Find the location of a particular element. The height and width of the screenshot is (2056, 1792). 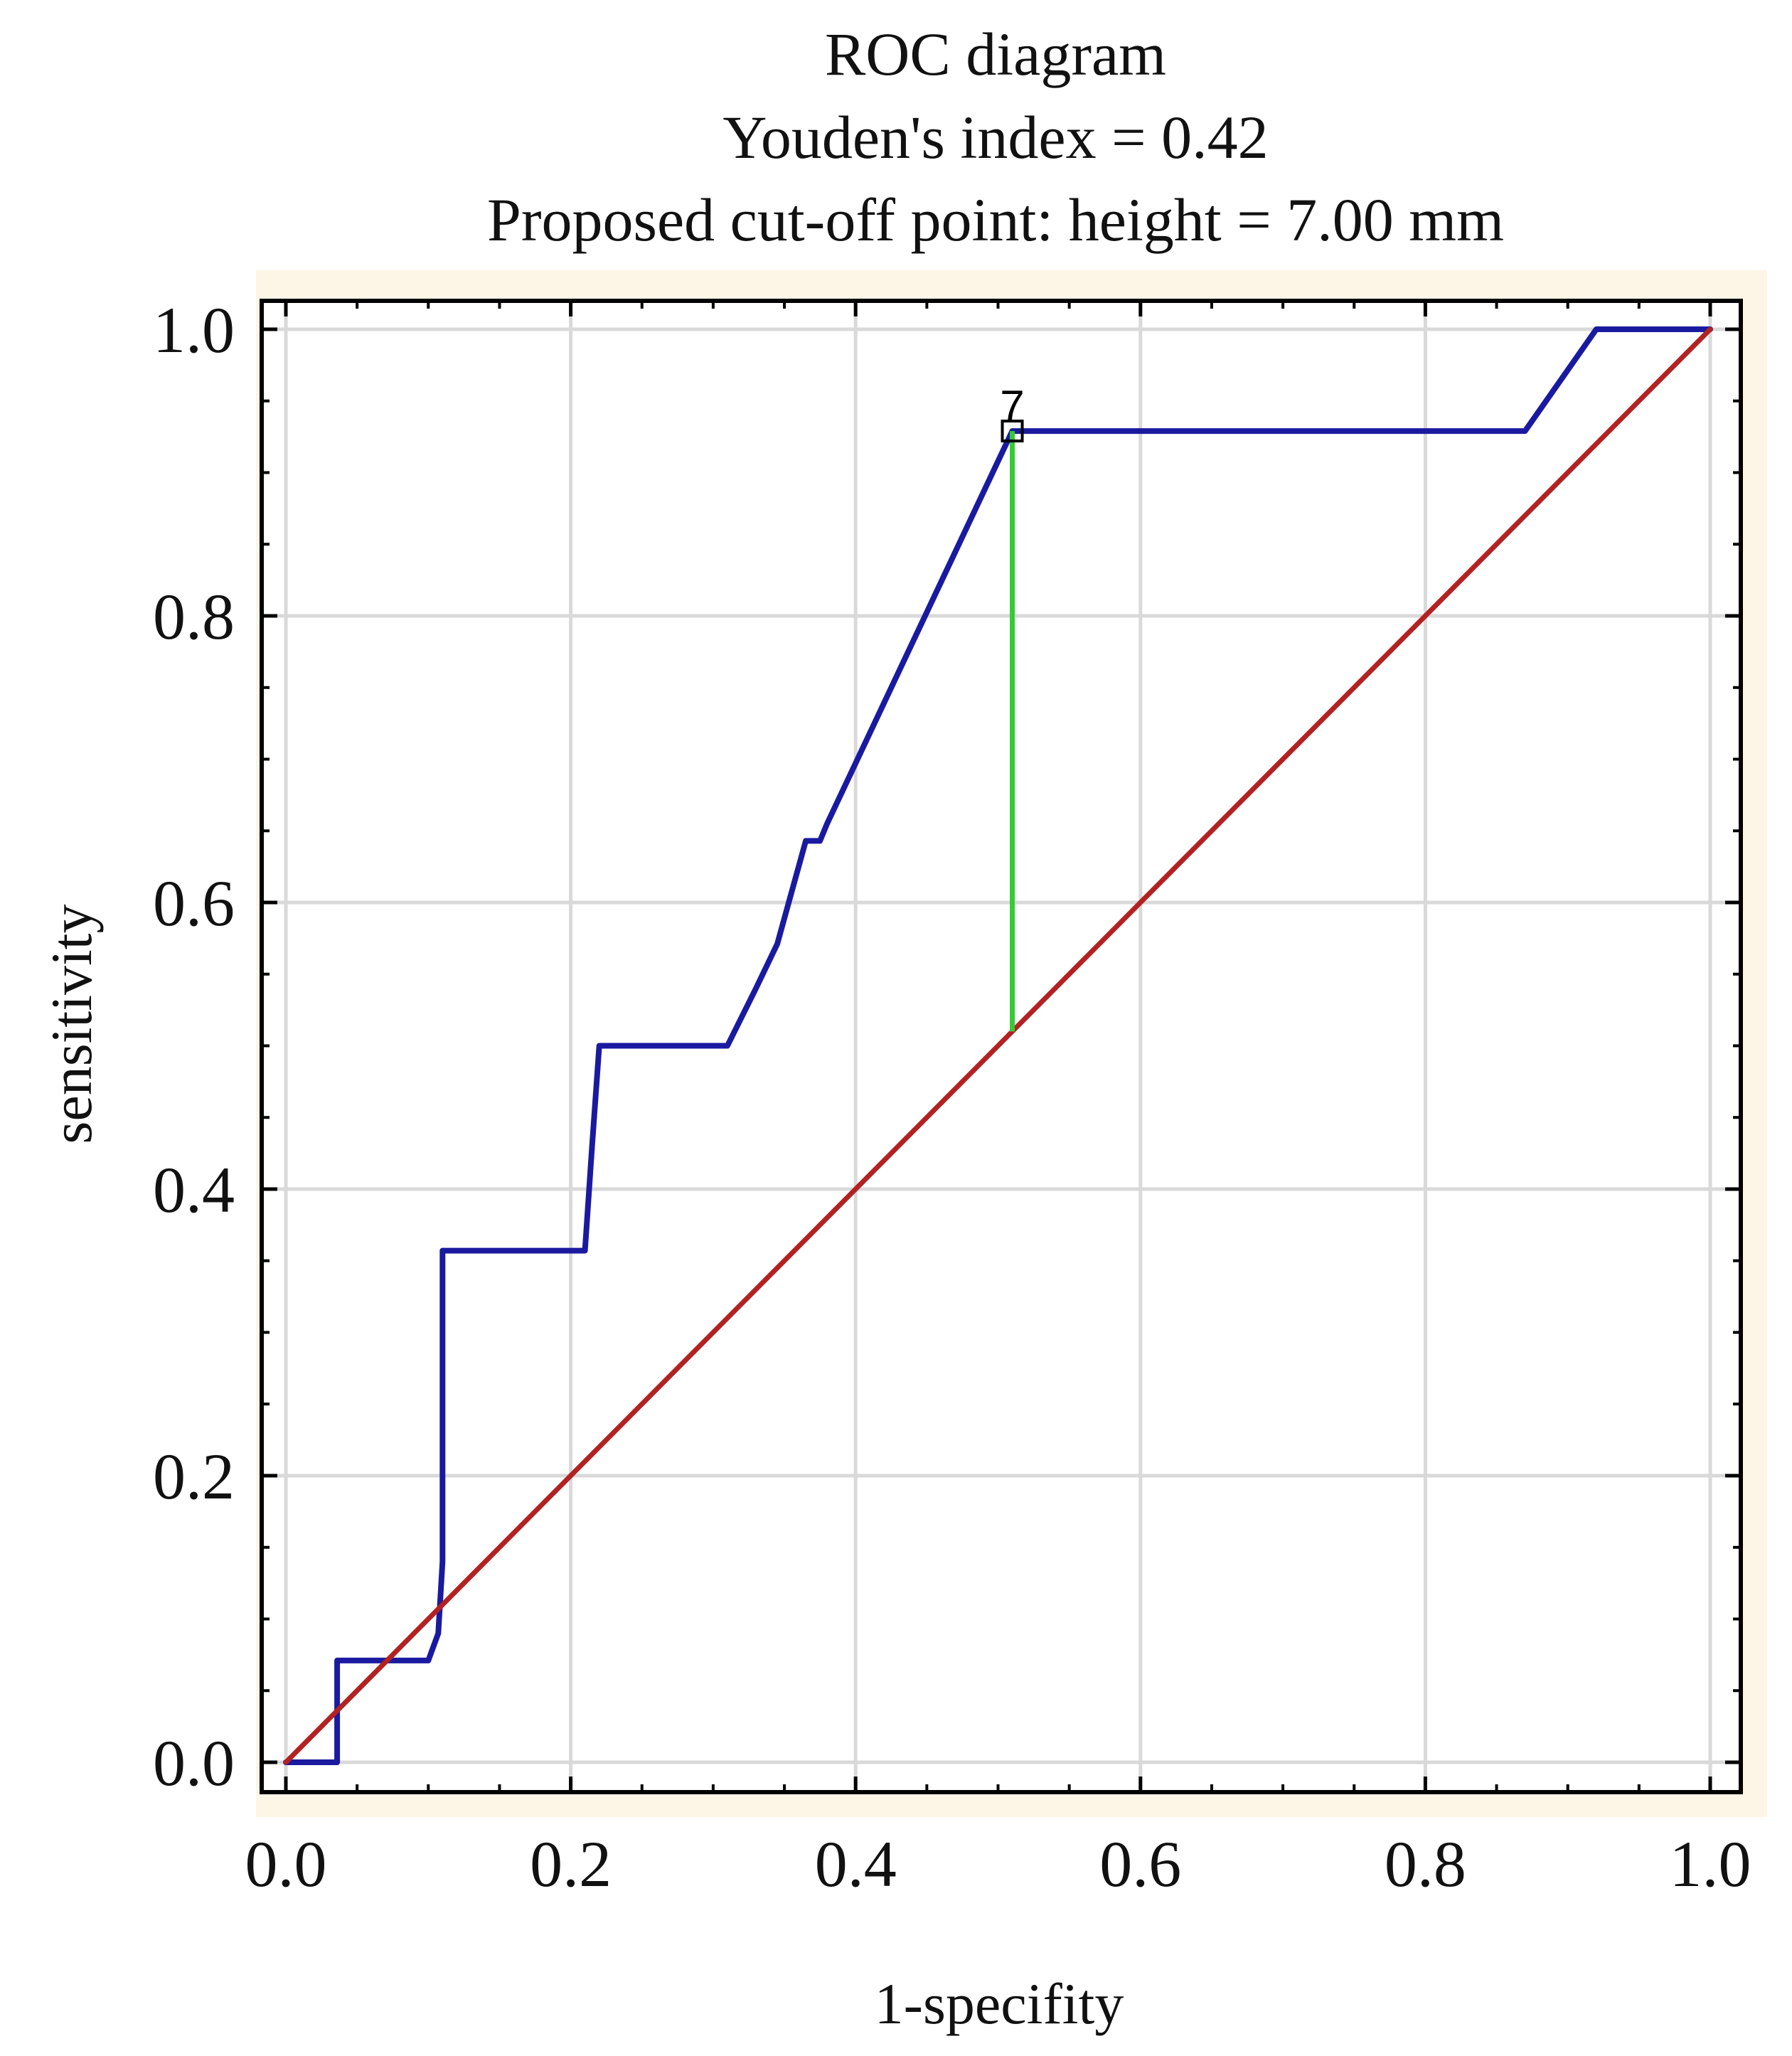

chart-title: ROC diagram is located at coordinates (995, 54).